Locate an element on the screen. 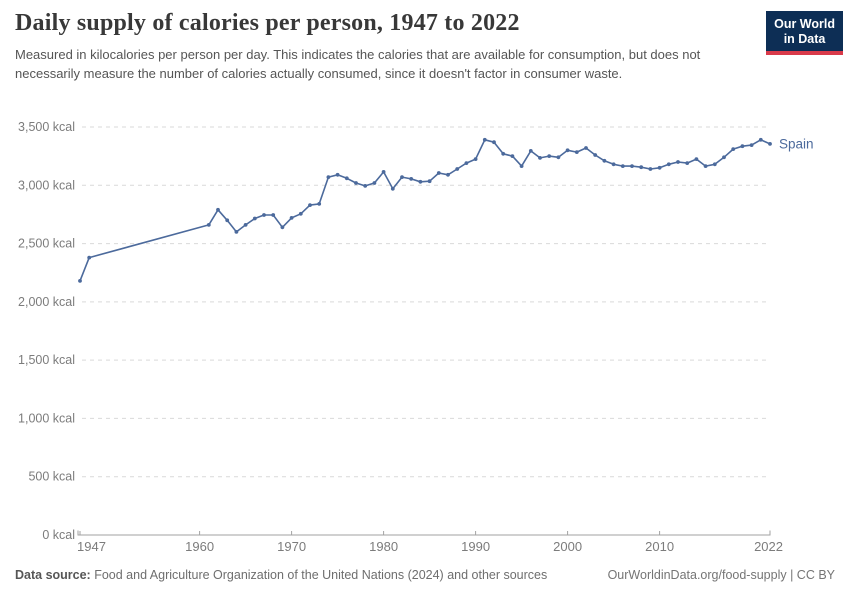 The height and width of the screenshot is (600, 850). footer-citation-link: OurWorldinData.org/food-supply | CC BY is located at coordinates (721, 575).